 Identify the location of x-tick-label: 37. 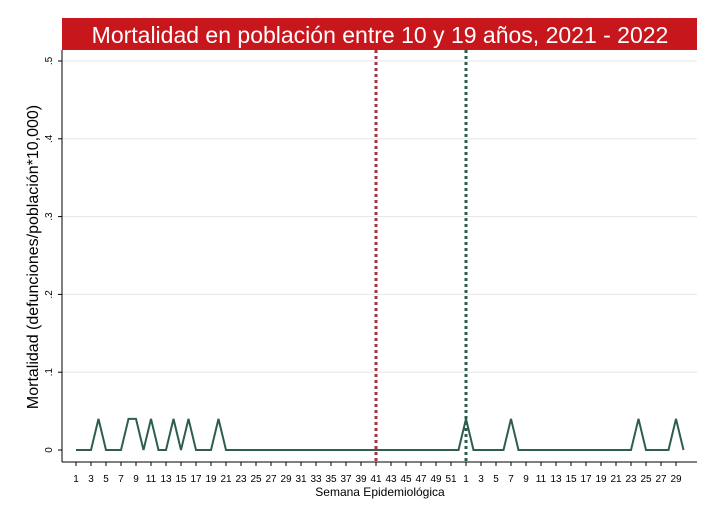
(346, 479).